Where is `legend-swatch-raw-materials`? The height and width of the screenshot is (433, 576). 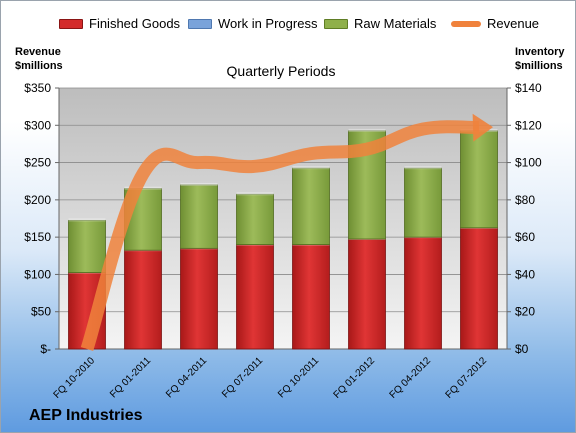 legend-swatch-raw-materials is located at coordinates (336, 23).